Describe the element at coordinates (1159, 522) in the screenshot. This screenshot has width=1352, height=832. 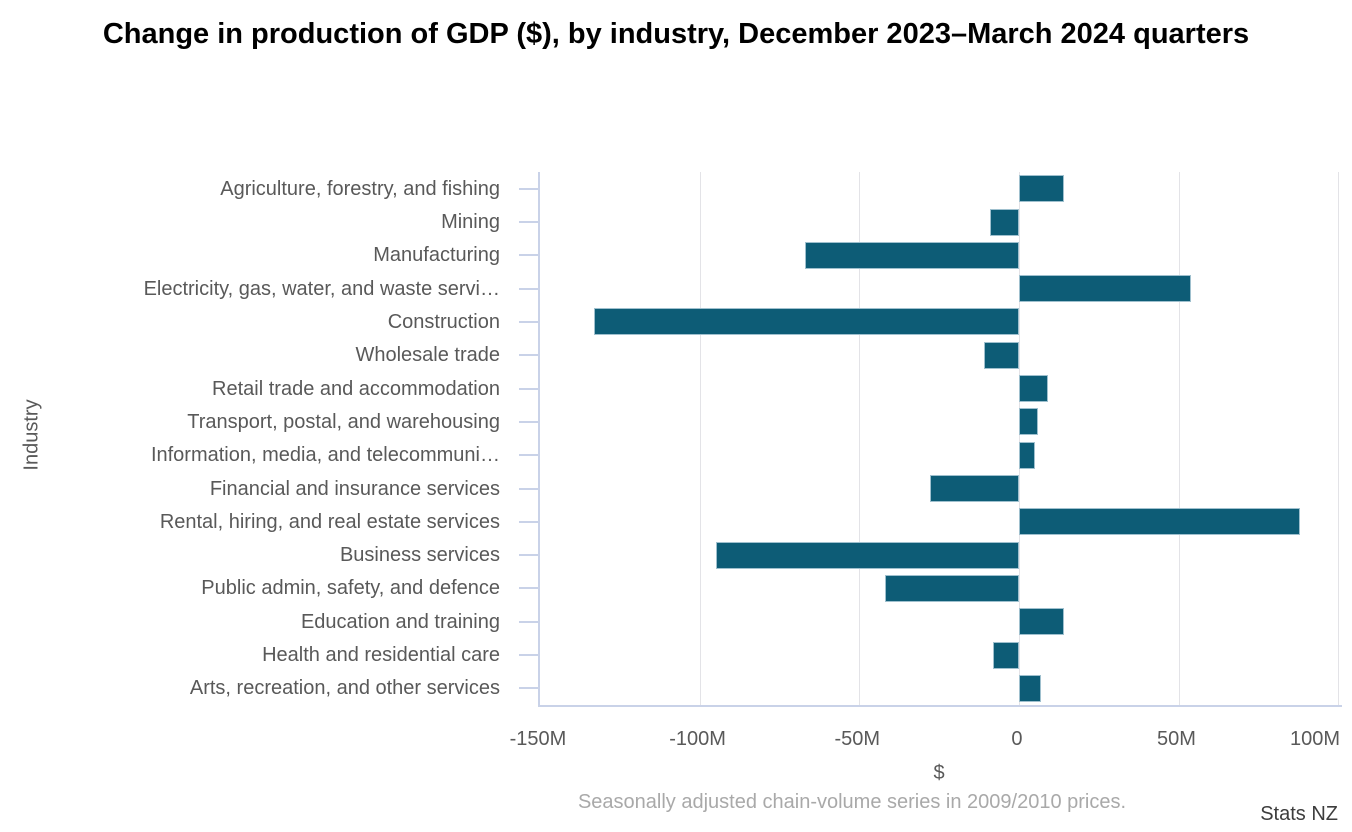
I see `bar-rental-hiring-and-real-estate-services` at that location.